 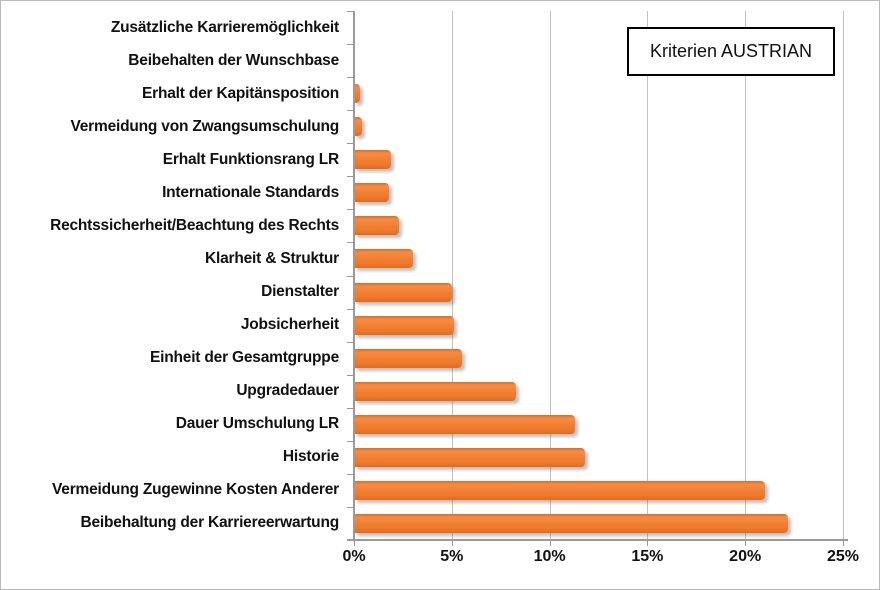 What do you see at coordinates (843, 275) in the screenshot?
I see `gridline-25pct` at bounding box center [843, 275].